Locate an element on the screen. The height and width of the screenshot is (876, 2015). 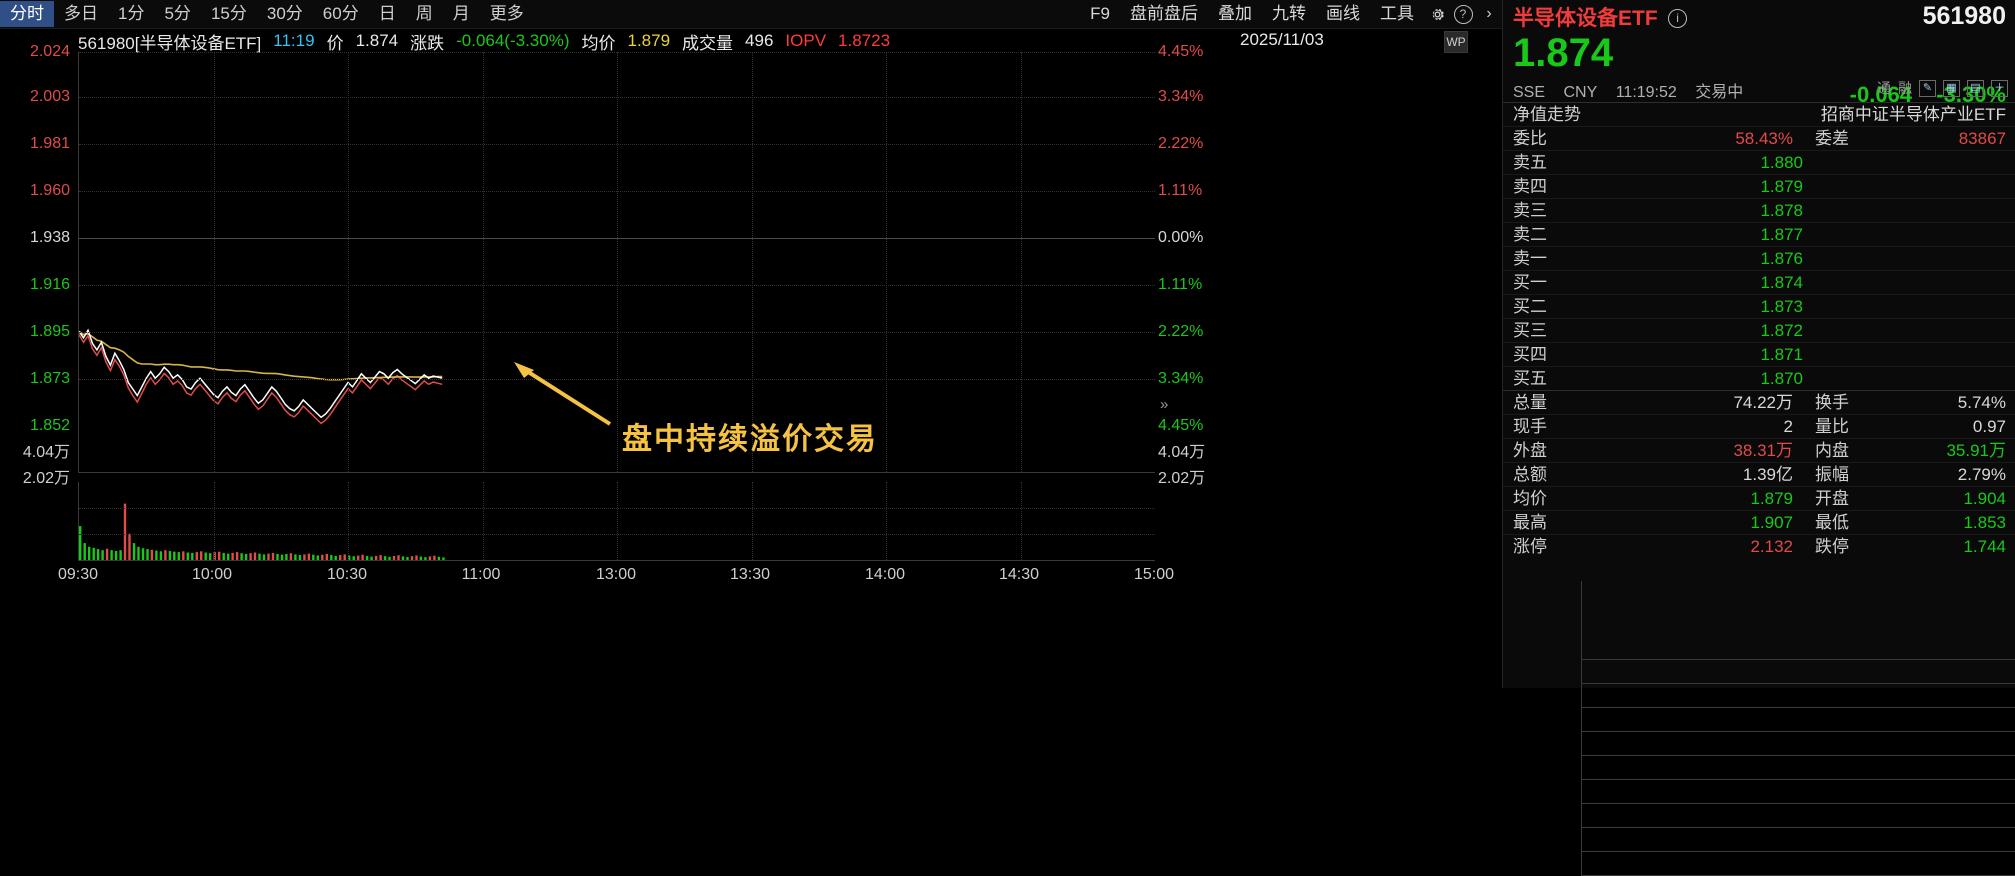
stat-label: 量比 is located at coordinates (1832, 426).